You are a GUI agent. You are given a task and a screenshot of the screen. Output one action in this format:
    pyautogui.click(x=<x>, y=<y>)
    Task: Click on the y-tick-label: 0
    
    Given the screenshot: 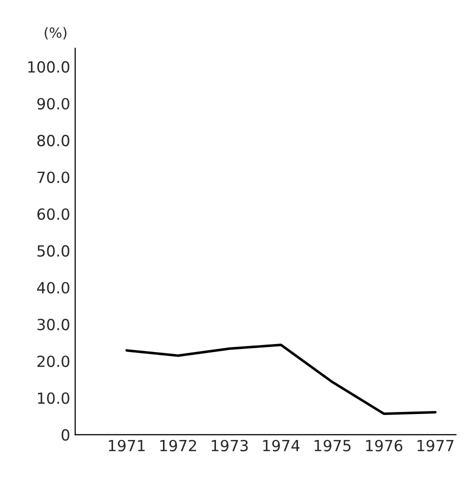 What is the action you would take?
    pyautogui.click(x=66, y=435)
    